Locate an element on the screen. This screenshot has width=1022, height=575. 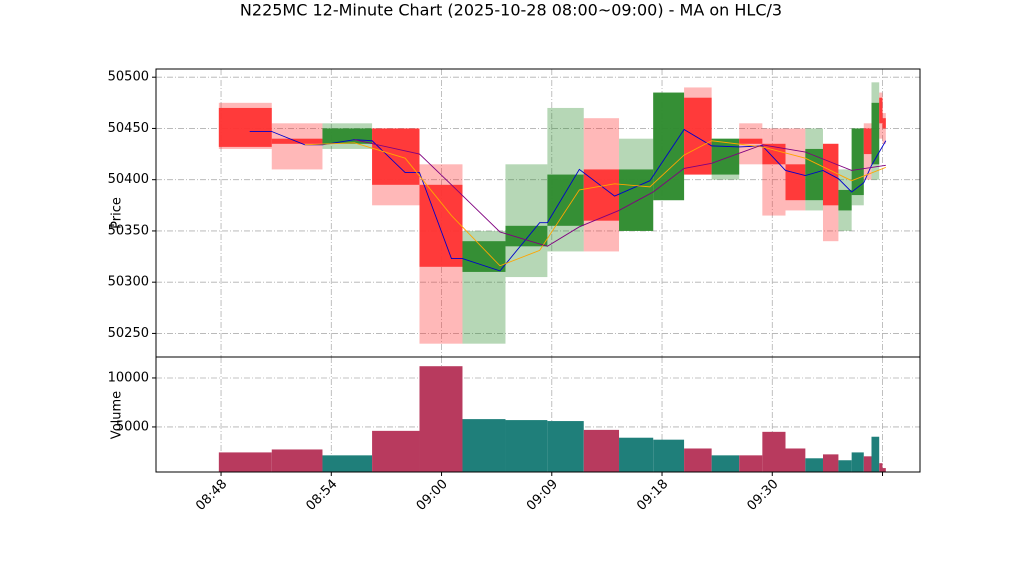
y-tick-label: 50500 is located at coordinates (128, 77).